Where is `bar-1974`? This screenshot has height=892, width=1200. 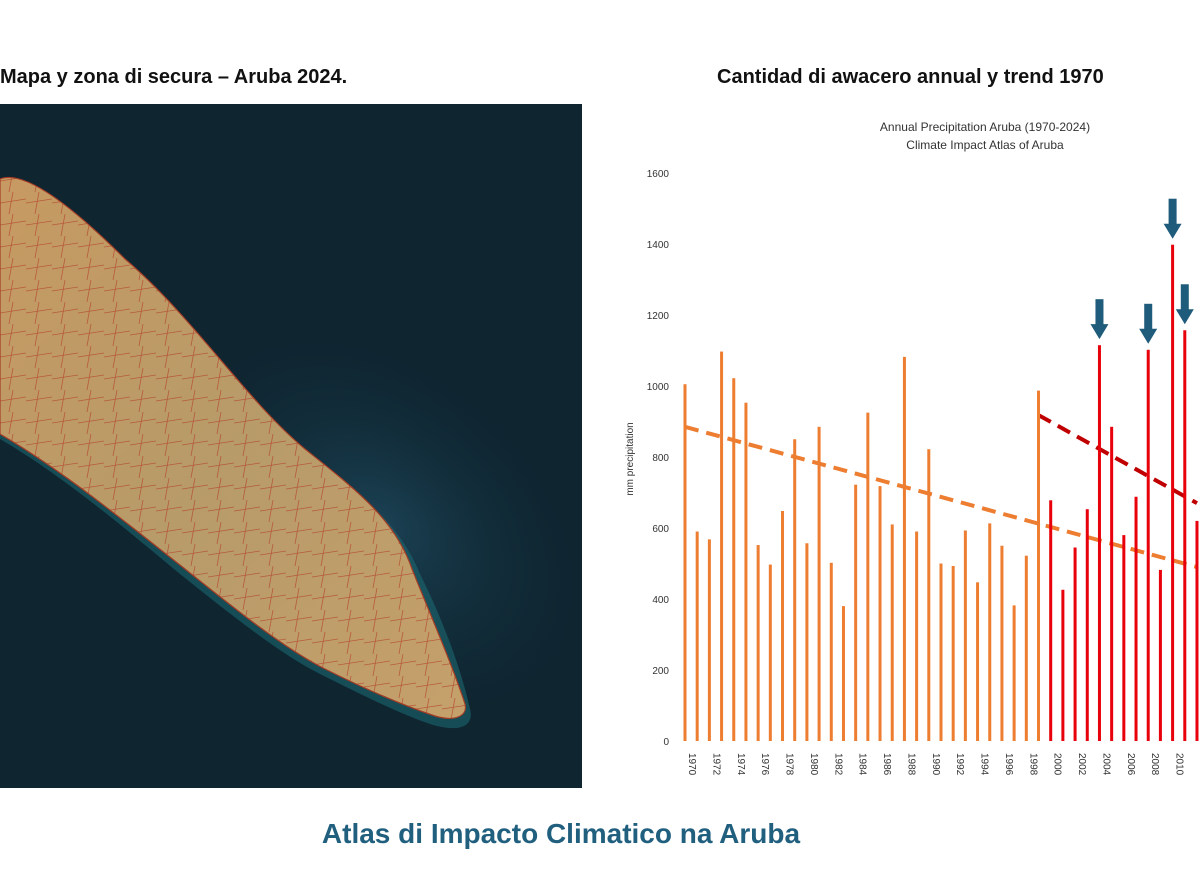 bar-1974 is located at coordinates (734, 559).